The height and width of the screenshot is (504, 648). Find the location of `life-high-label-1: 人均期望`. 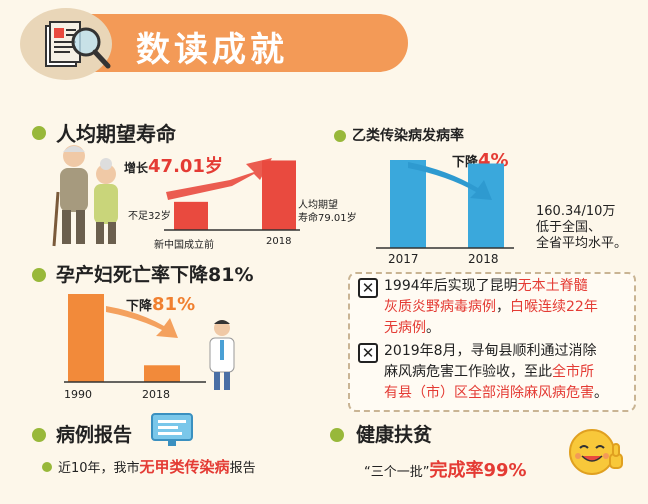

life-high-label-1: 人均期望 is located at coordinates (318, 205).